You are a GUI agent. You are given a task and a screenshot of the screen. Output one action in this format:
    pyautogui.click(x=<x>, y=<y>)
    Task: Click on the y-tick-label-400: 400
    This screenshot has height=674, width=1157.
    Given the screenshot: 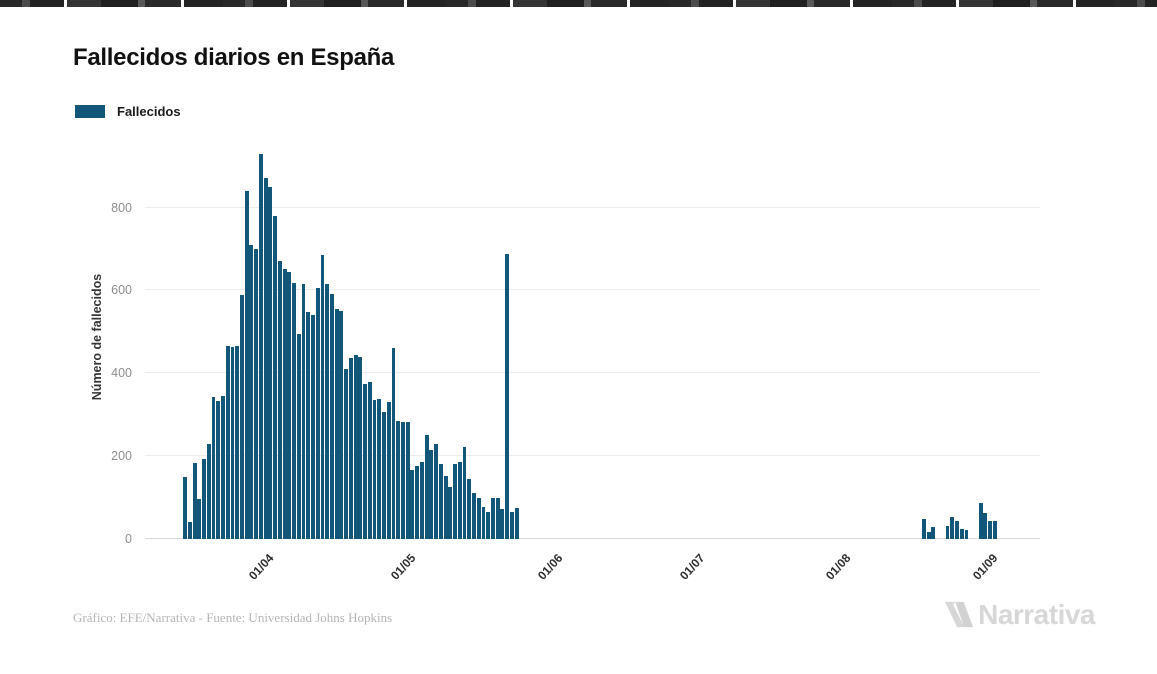 What is the action you would take?
    pyautogui.click(x=121, y=373)
    